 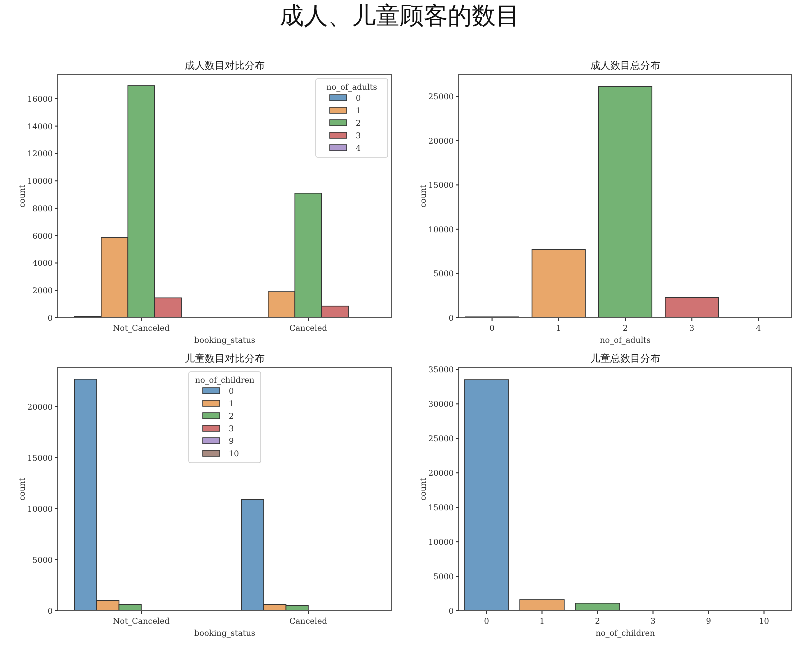 What do you see at coordinates (234, 454) in the screenshot?
I see `legend-label: 10` at bounding box center [234, 454].